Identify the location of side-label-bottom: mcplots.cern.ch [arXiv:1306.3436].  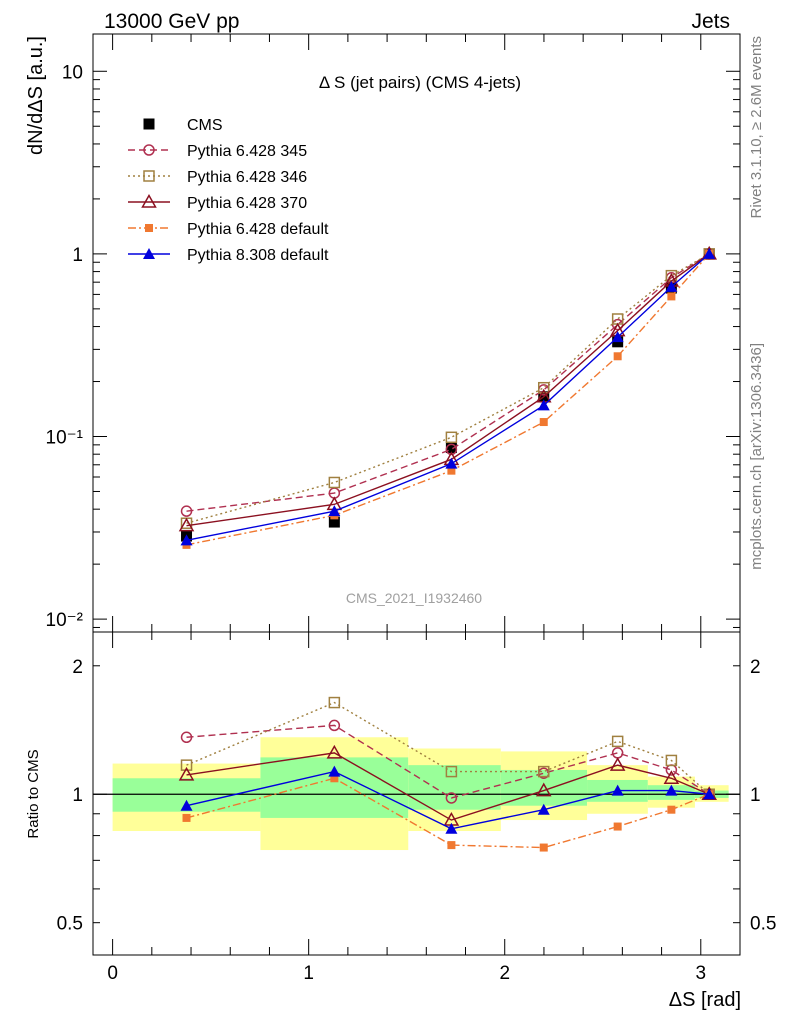
(756, 456).